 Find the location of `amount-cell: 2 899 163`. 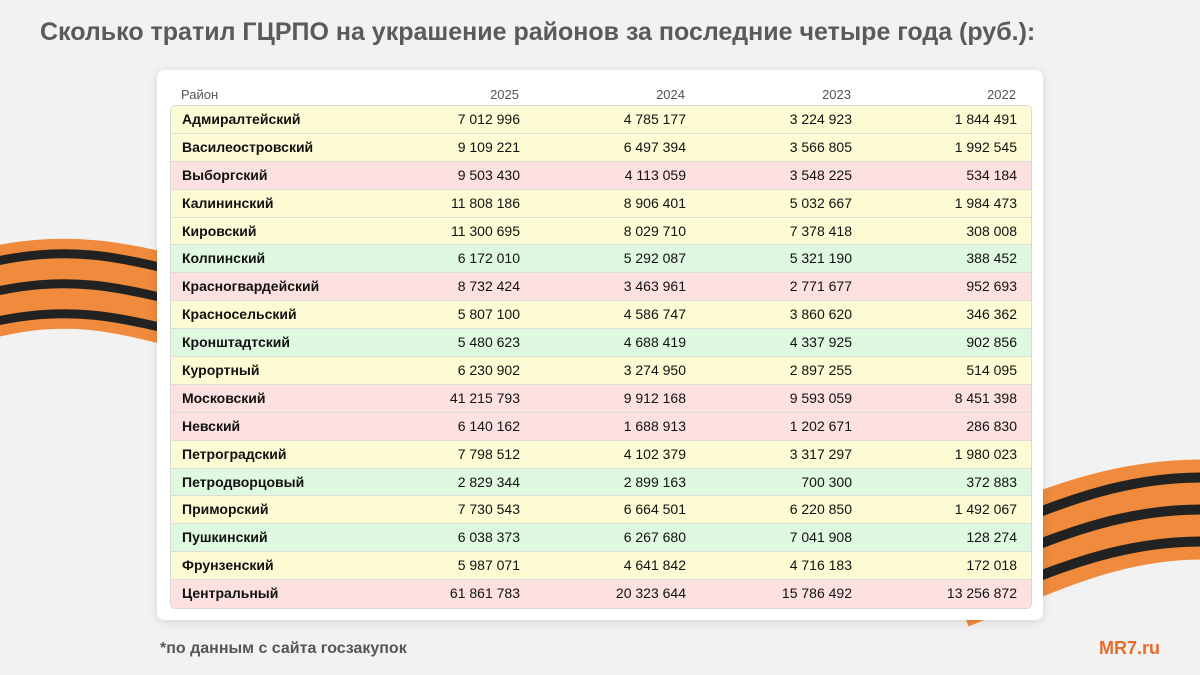

amount-cell: 2 899 163 is located at coordinates (654, 481).